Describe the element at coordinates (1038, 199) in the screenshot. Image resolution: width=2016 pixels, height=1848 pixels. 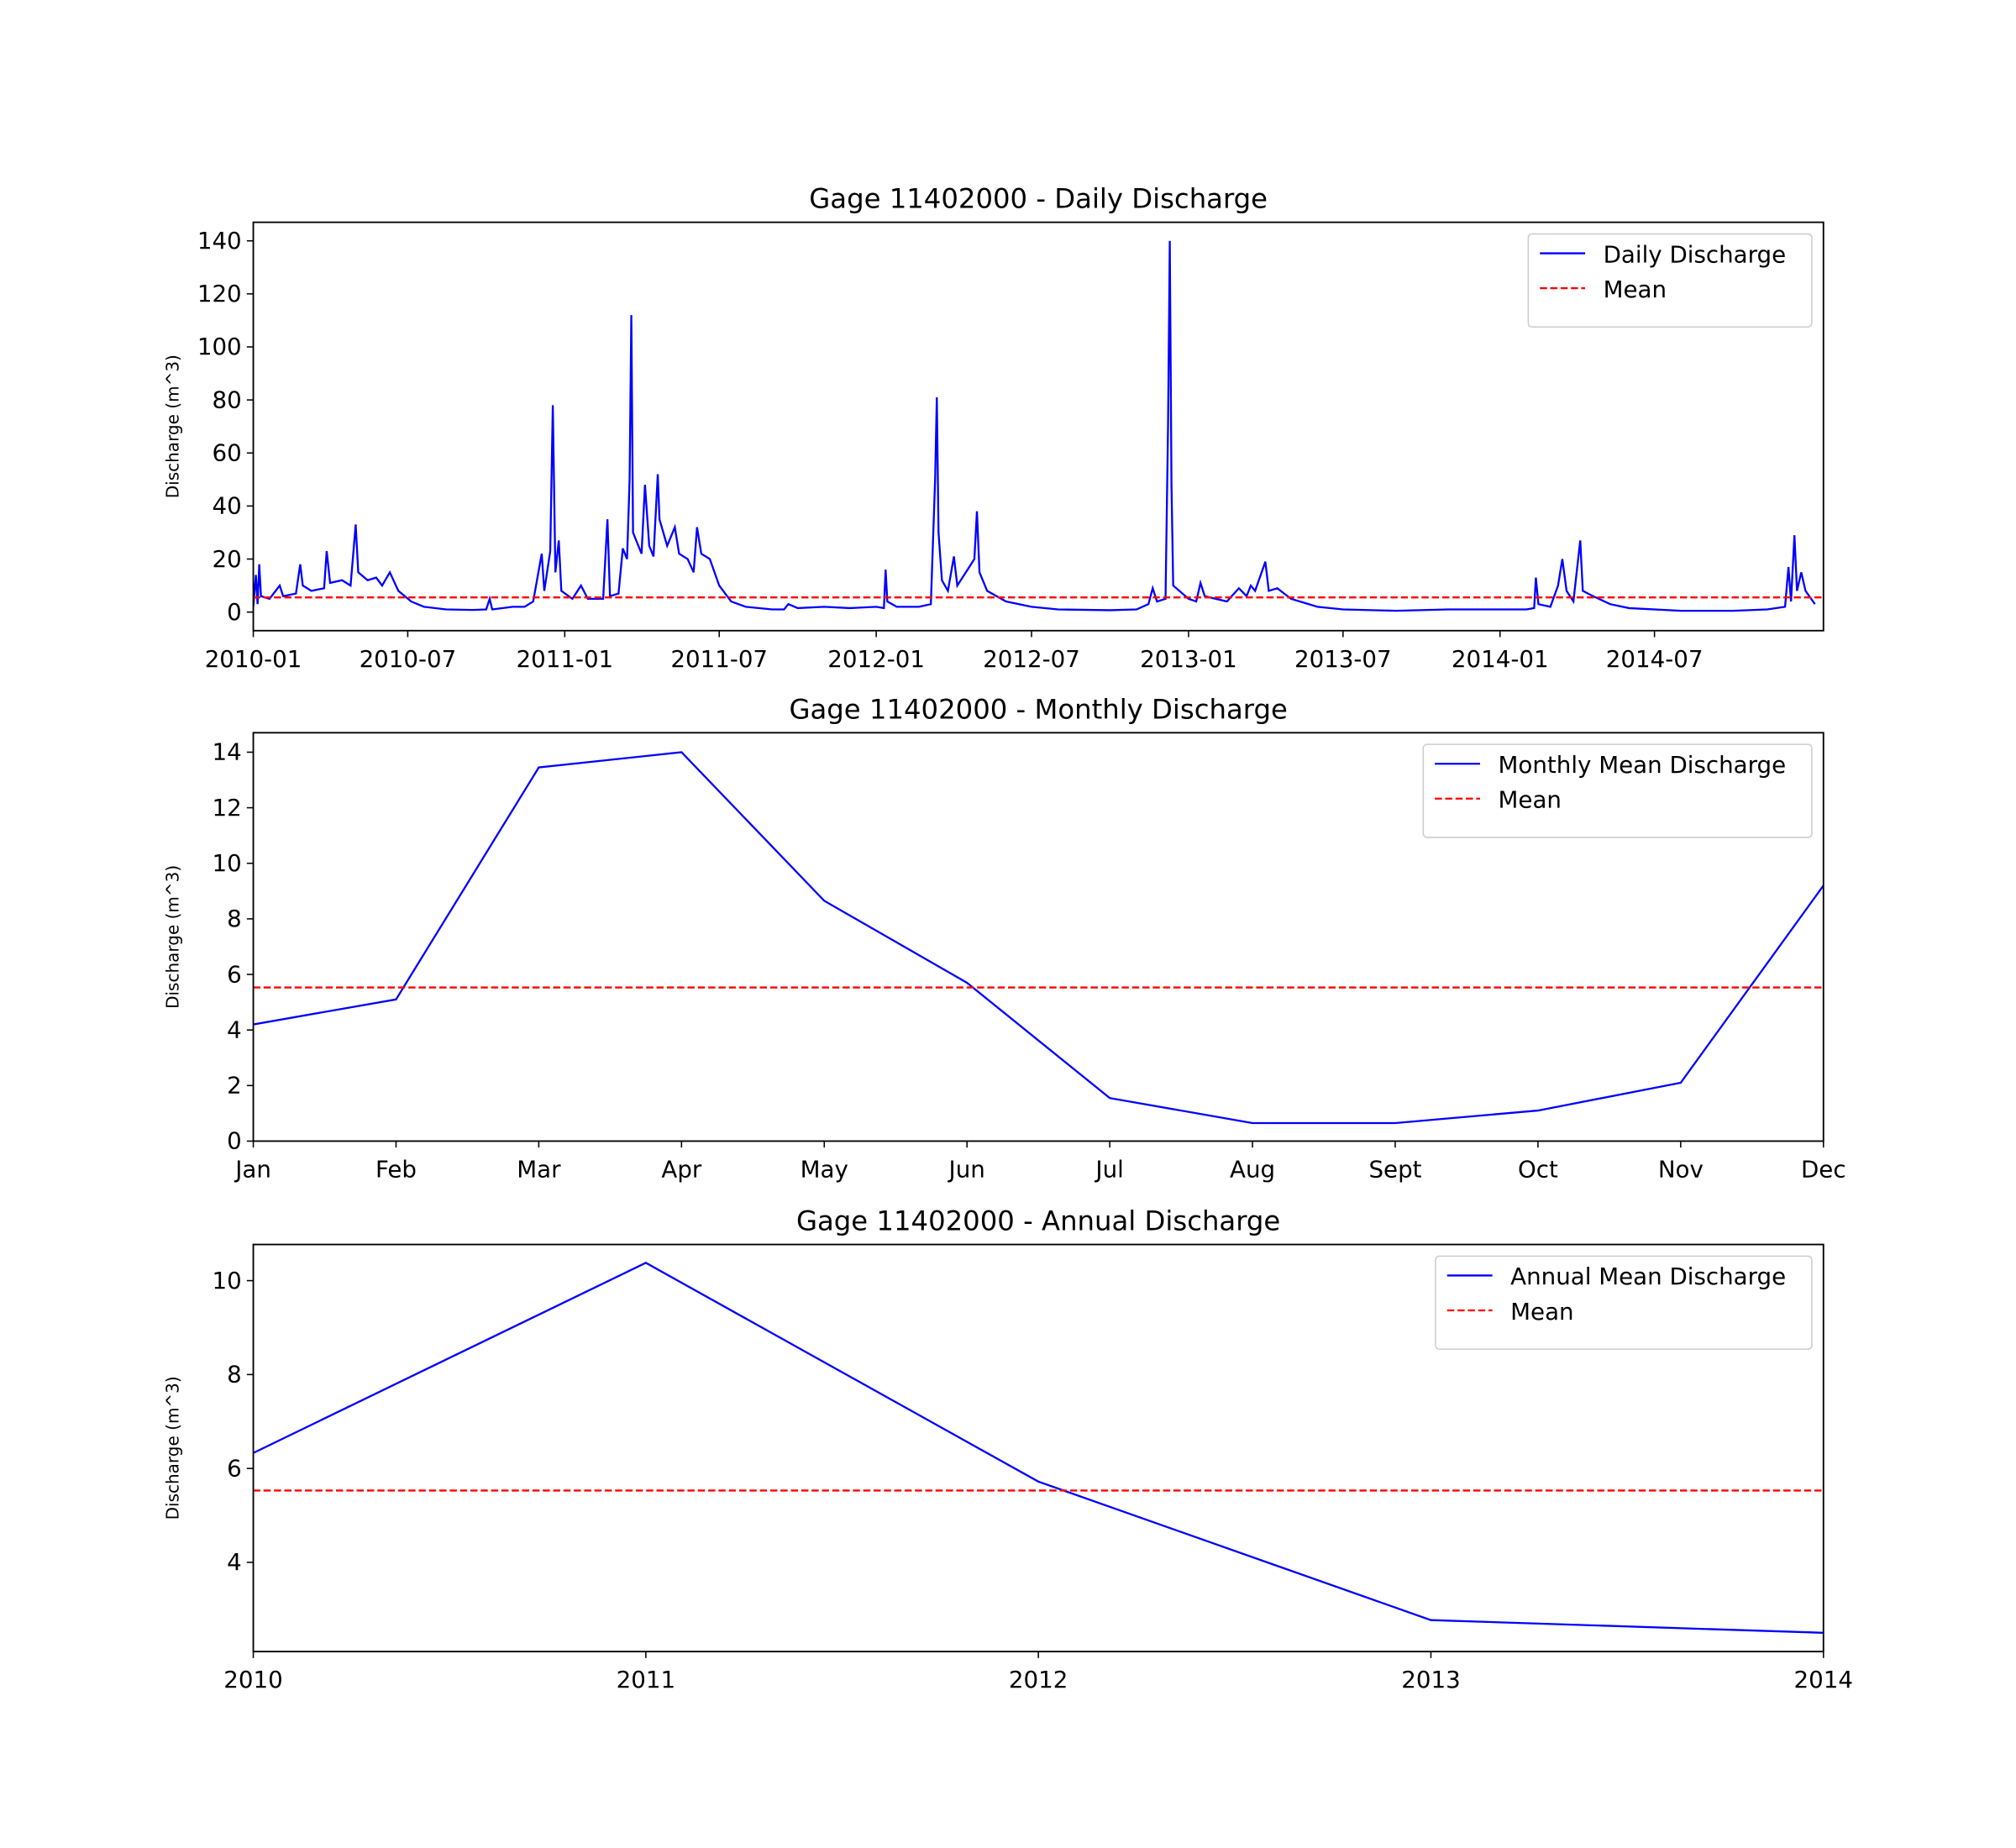
I see `chart-title: Gage 11402000 - Daily Discharge` at that location.